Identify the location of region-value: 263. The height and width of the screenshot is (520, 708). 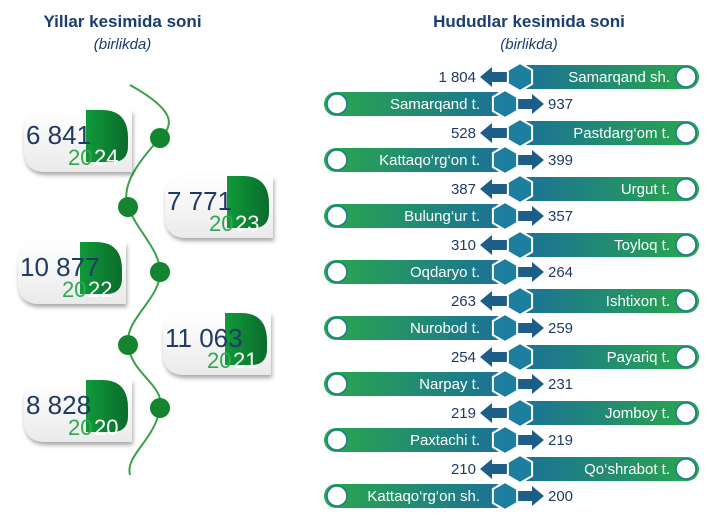
(463, 301).